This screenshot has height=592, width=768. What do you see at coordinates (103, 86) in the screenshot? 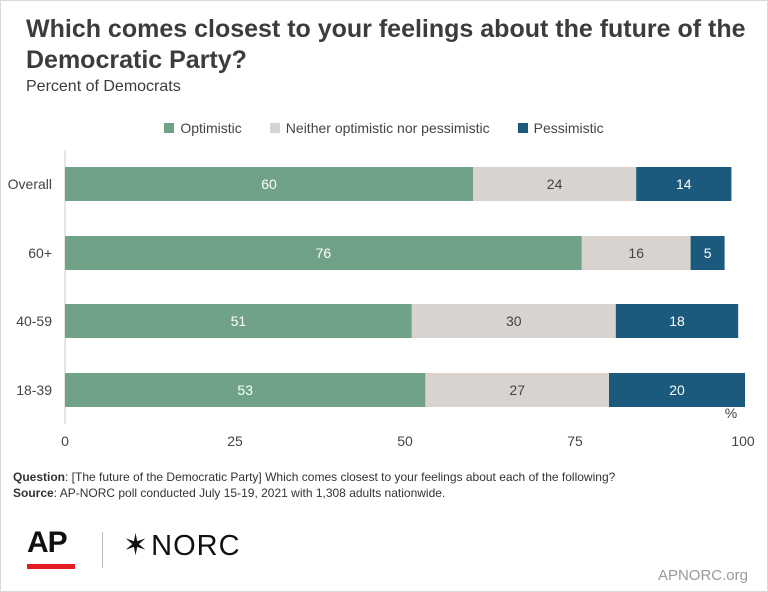
I see `chart-subtitle: Percent of Democrats` at bounding box center [103, 86].